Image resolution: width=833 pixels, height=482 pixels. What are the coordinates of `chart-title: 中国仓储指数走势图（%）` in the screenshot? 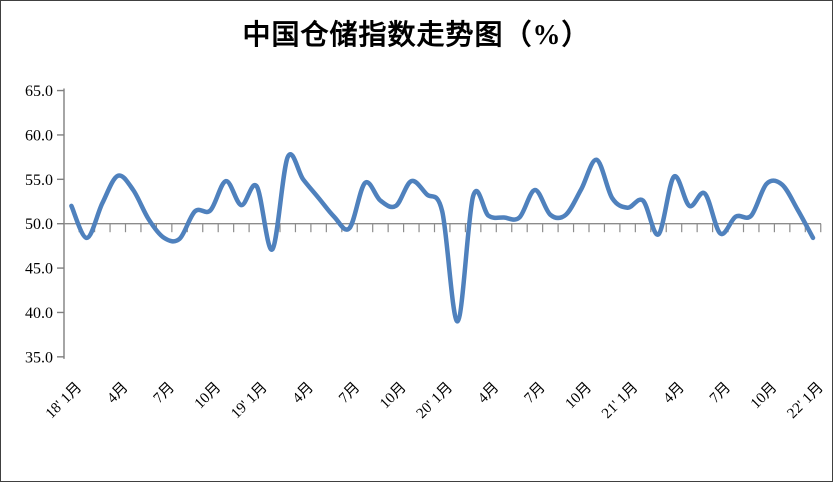 It's located at (416, 35).